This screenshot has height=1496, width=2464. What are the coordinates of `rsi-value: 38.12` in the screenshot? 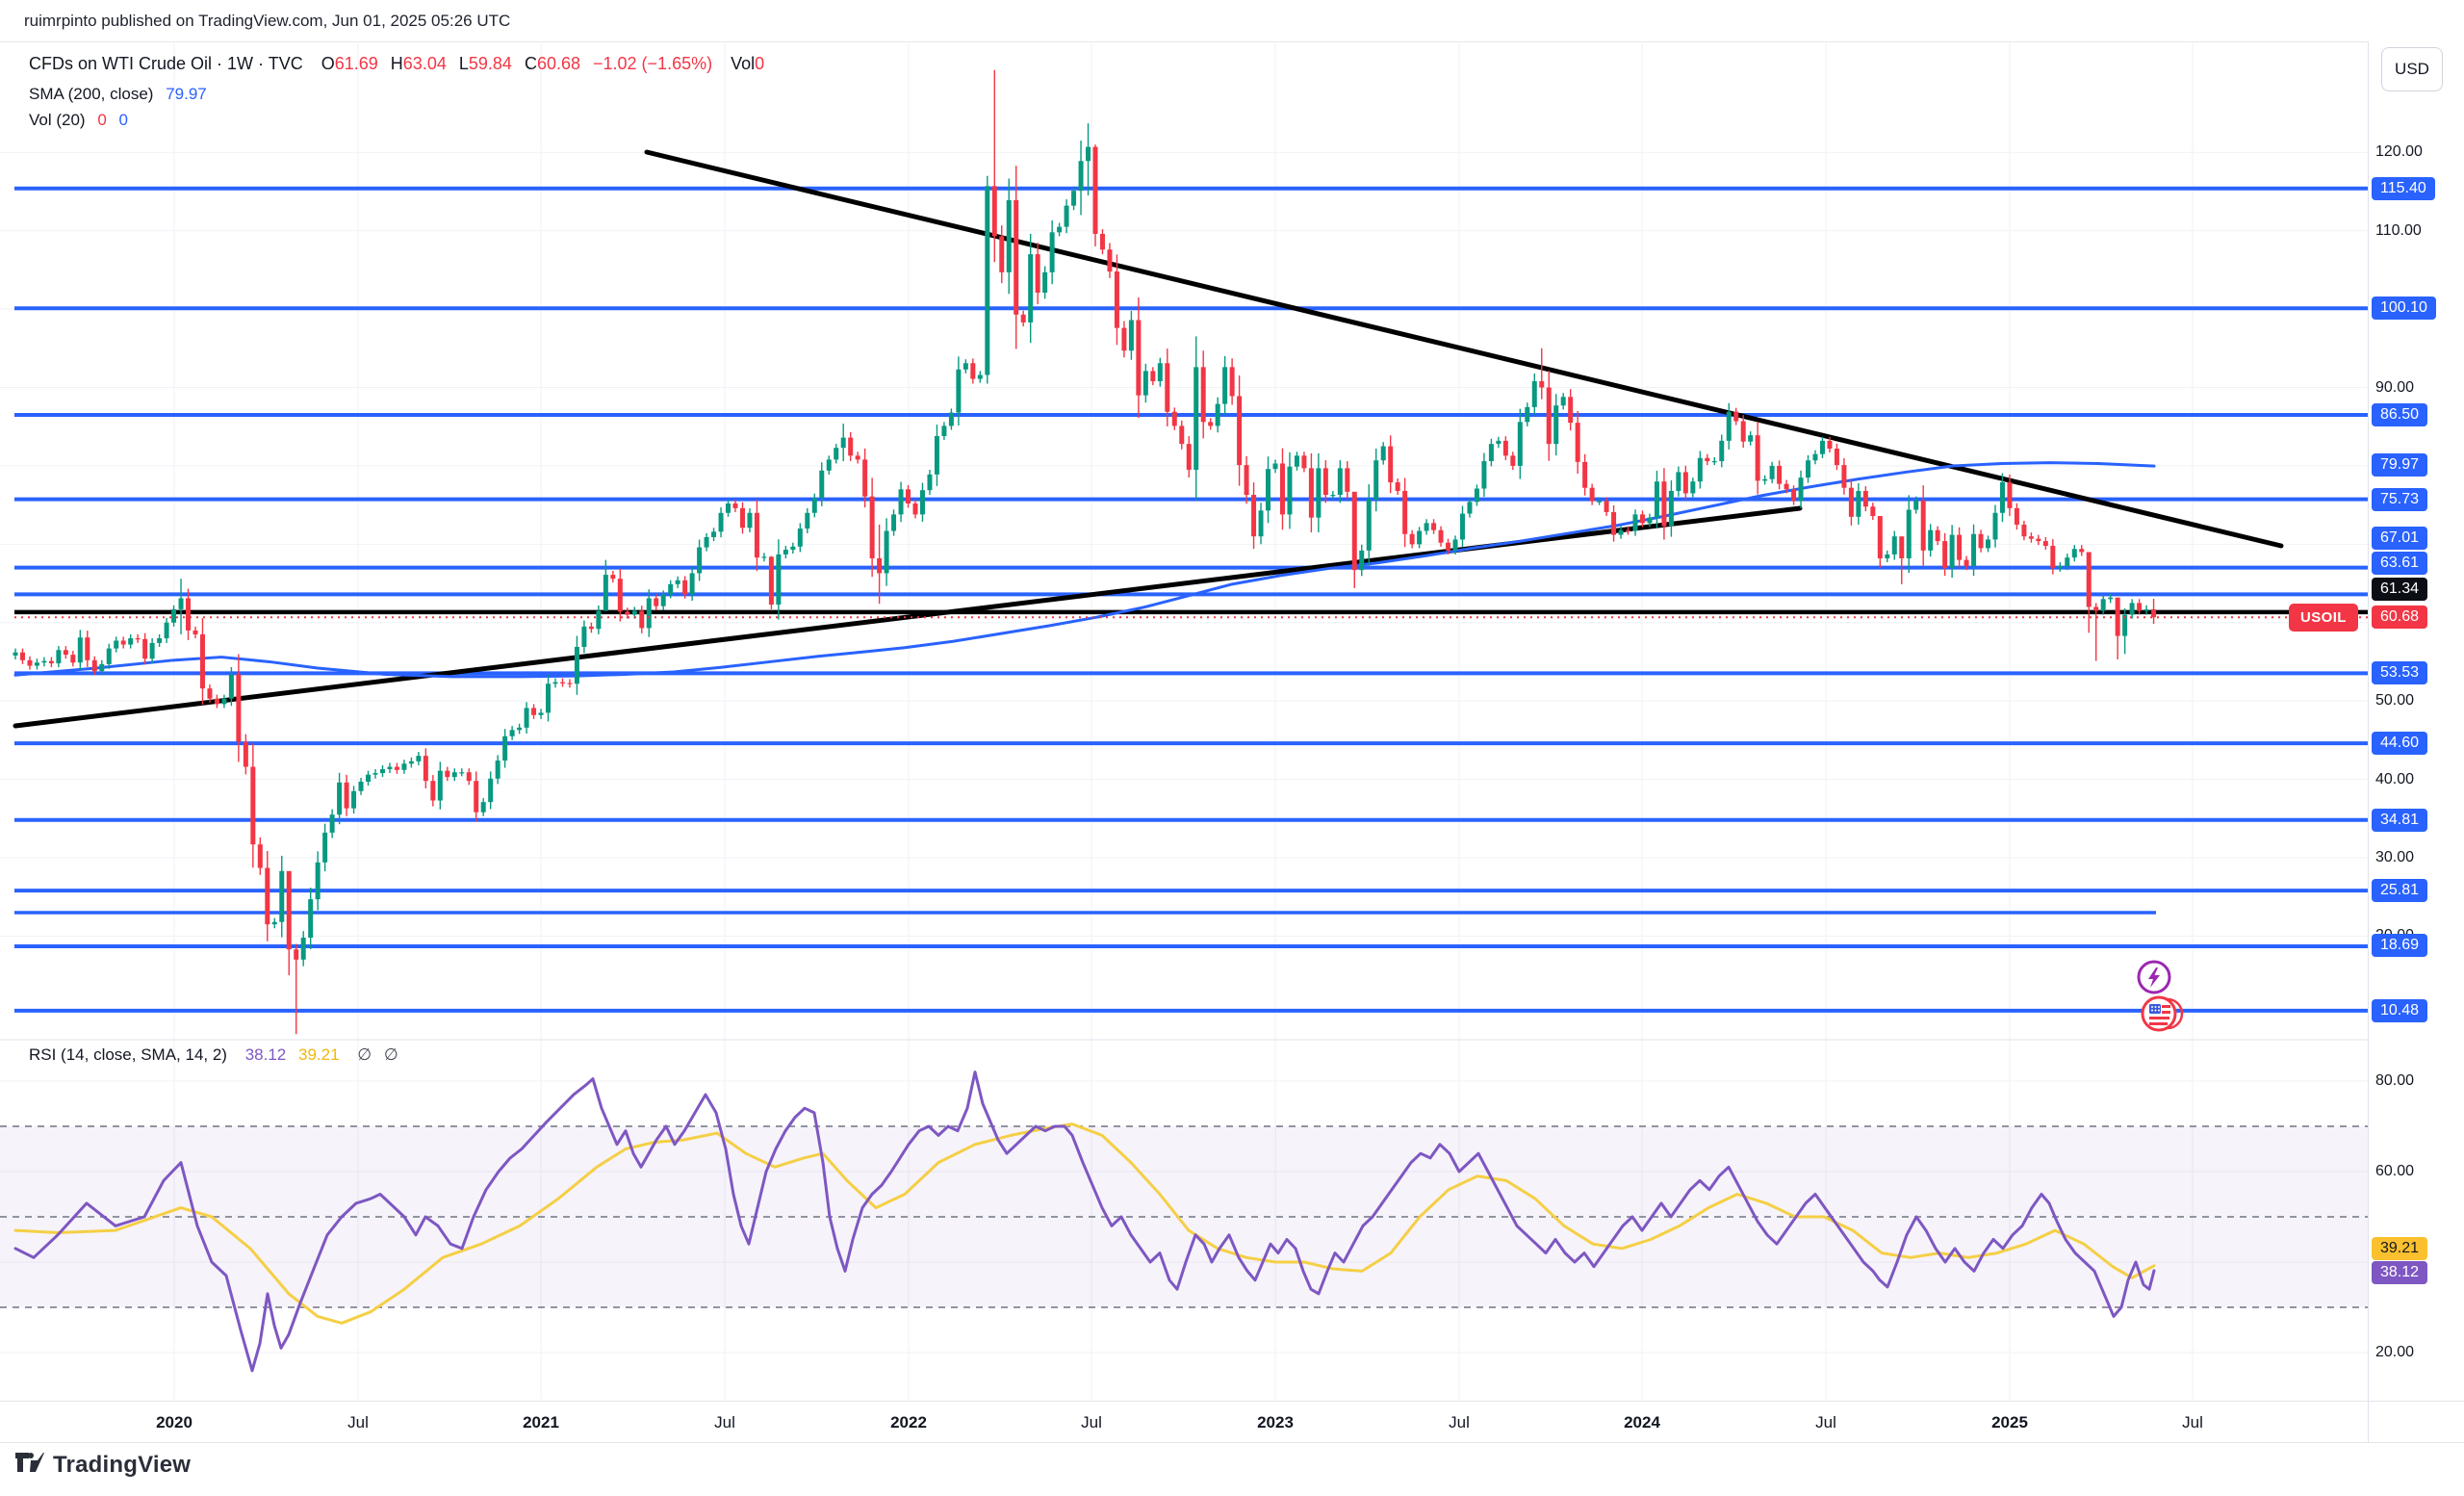 It's located at (265, 1054).